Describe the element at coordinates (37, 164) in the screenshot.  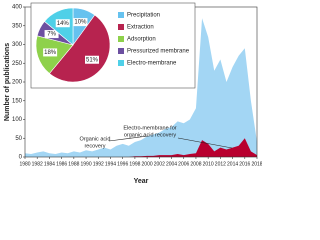
I see `x-tick-label: 1982` at that location.